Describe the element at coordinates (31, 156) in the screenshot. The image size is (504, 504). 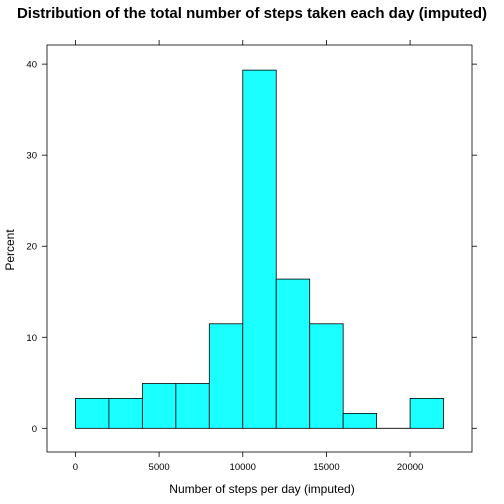
I see `y-tick-label: 30` at that location.